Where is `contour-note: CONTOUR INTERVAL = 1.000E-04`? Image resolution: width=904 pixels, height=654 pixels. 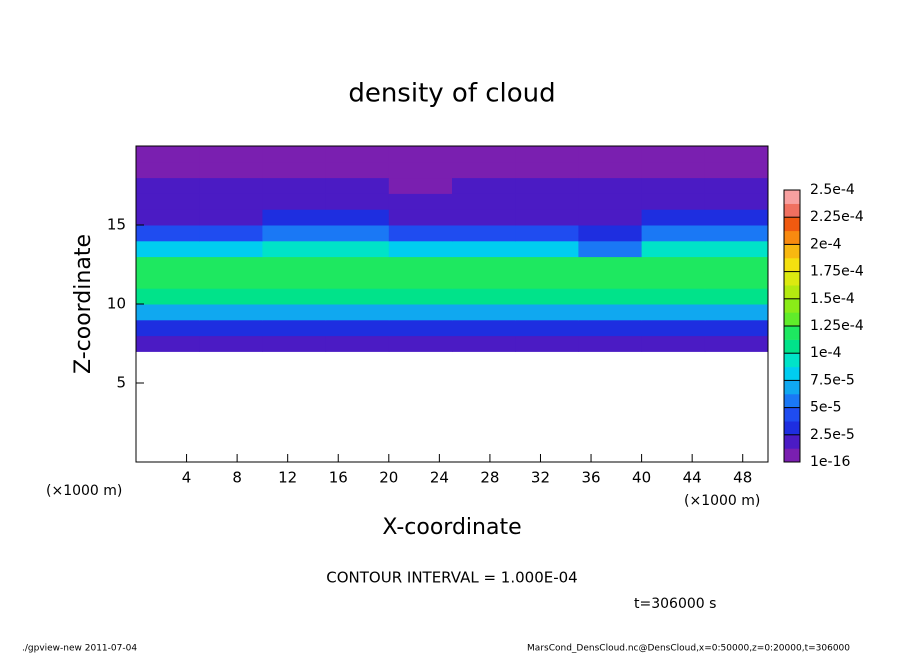 contour-note: CONTOUR INTERVAL = 1.000E-04 is located at coordinates (451, 578).